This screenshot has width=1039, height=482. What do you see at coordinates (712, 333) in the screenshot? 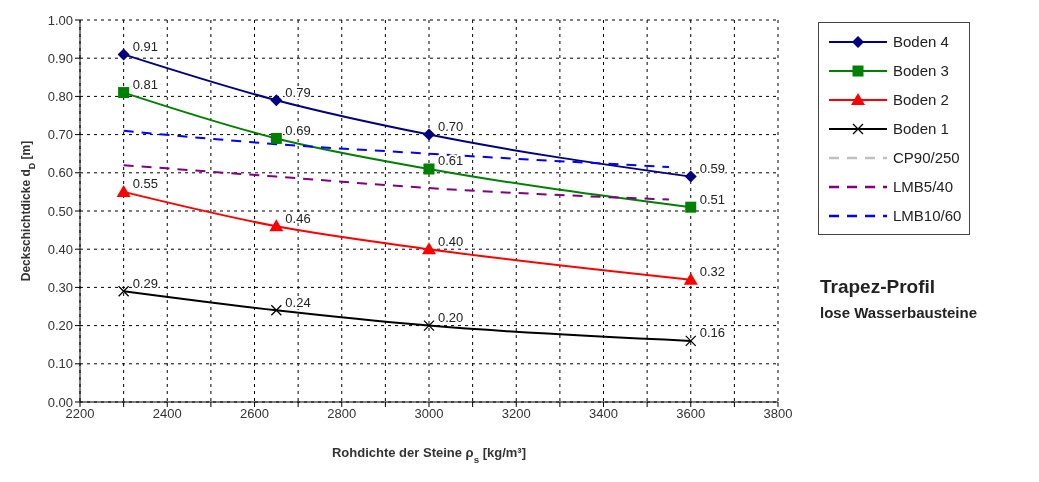
I see `data-label: 0.16` at bounding box center [712, 333].